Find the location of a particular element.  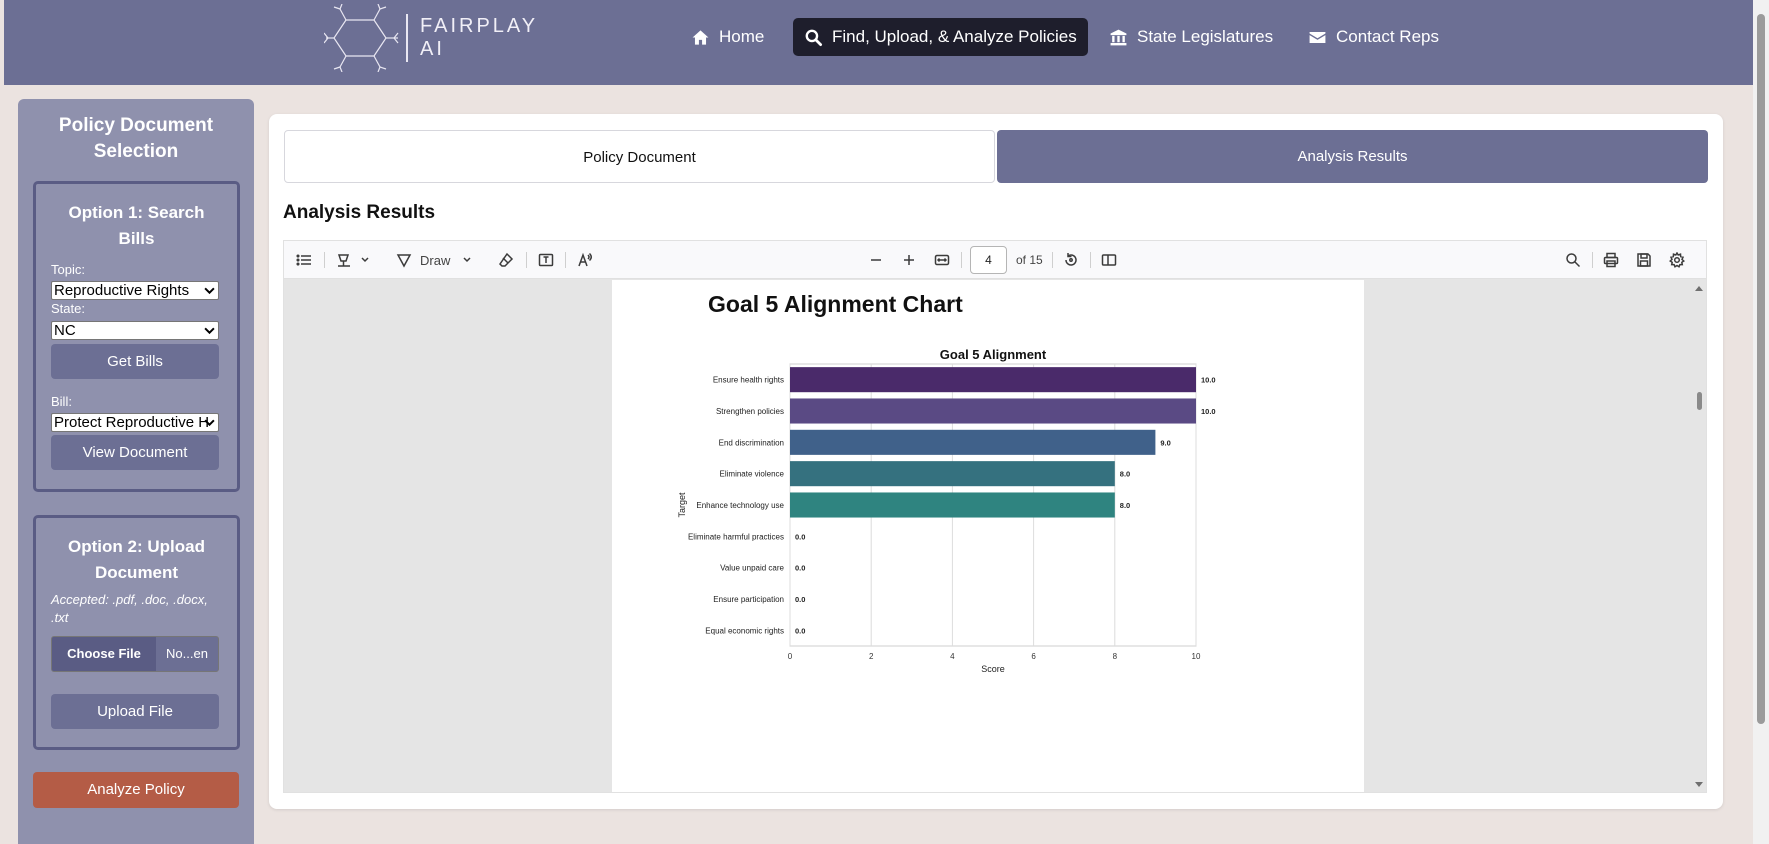

data-label: 10.0 is located at coordinates (1208, 380).